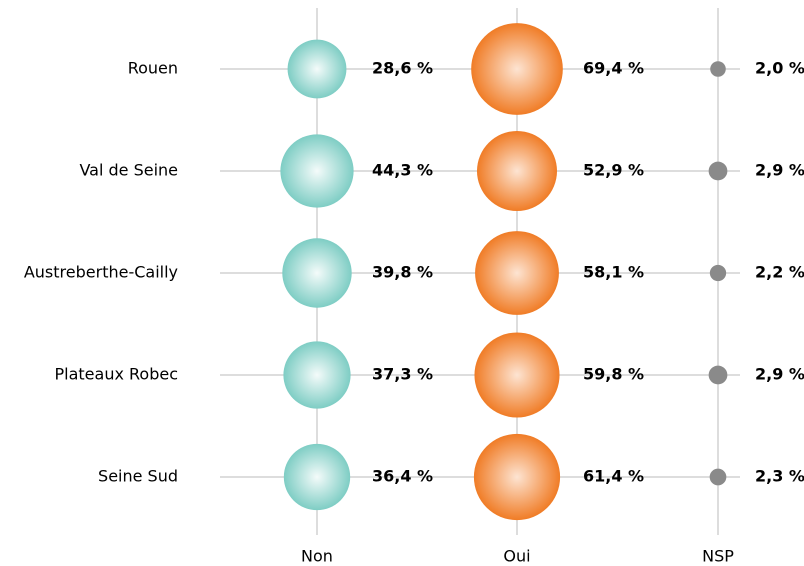  I want to click on value-label: 59,8 %, so click(613, 374).